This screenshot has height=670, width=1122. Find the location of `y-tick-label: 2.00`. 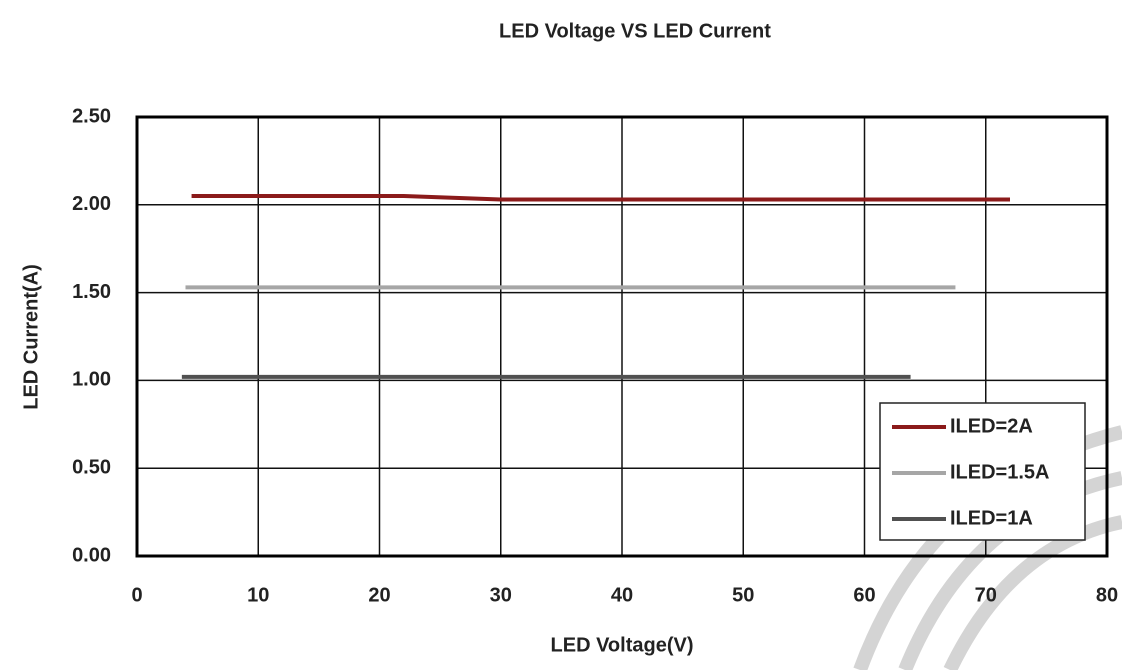

y-tick-label: 2.00 is located at coordinates (91, 204).